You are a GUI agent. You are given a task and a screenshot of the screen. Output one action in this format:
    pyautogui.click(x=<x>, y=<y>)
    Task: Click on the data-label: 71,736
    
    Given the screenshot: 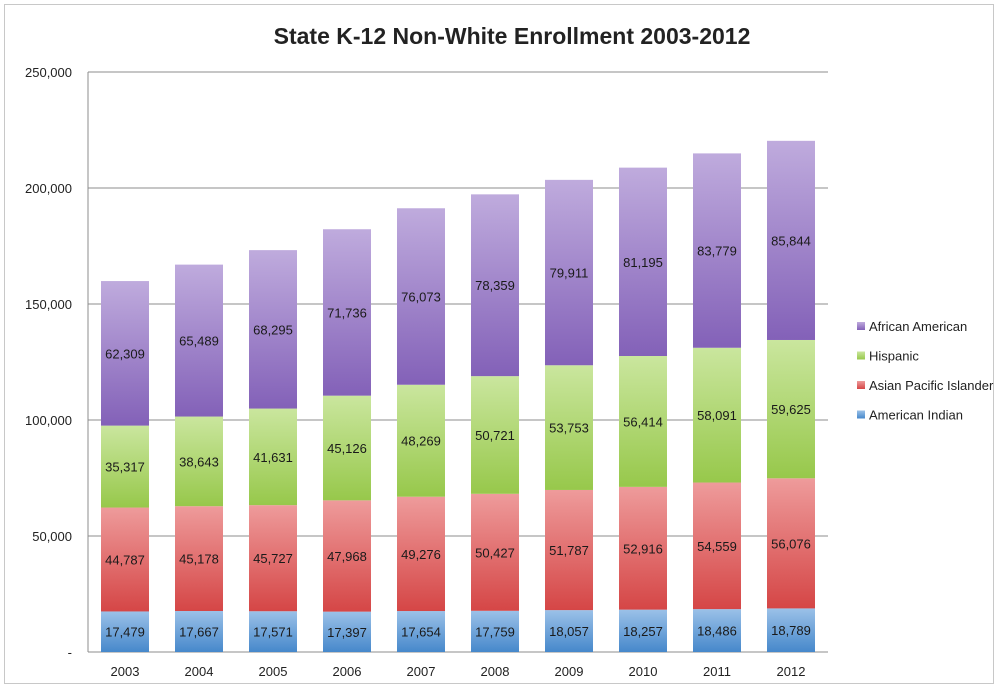 What is the action you would take?
    pyautogui.click(x=347, y=312)
    